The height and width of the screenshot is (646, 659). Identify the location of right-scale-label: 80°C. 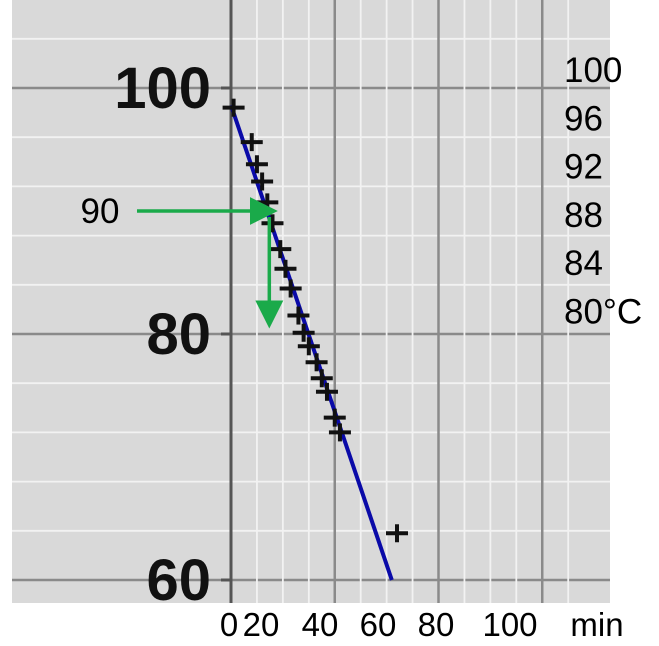
(603, 312).